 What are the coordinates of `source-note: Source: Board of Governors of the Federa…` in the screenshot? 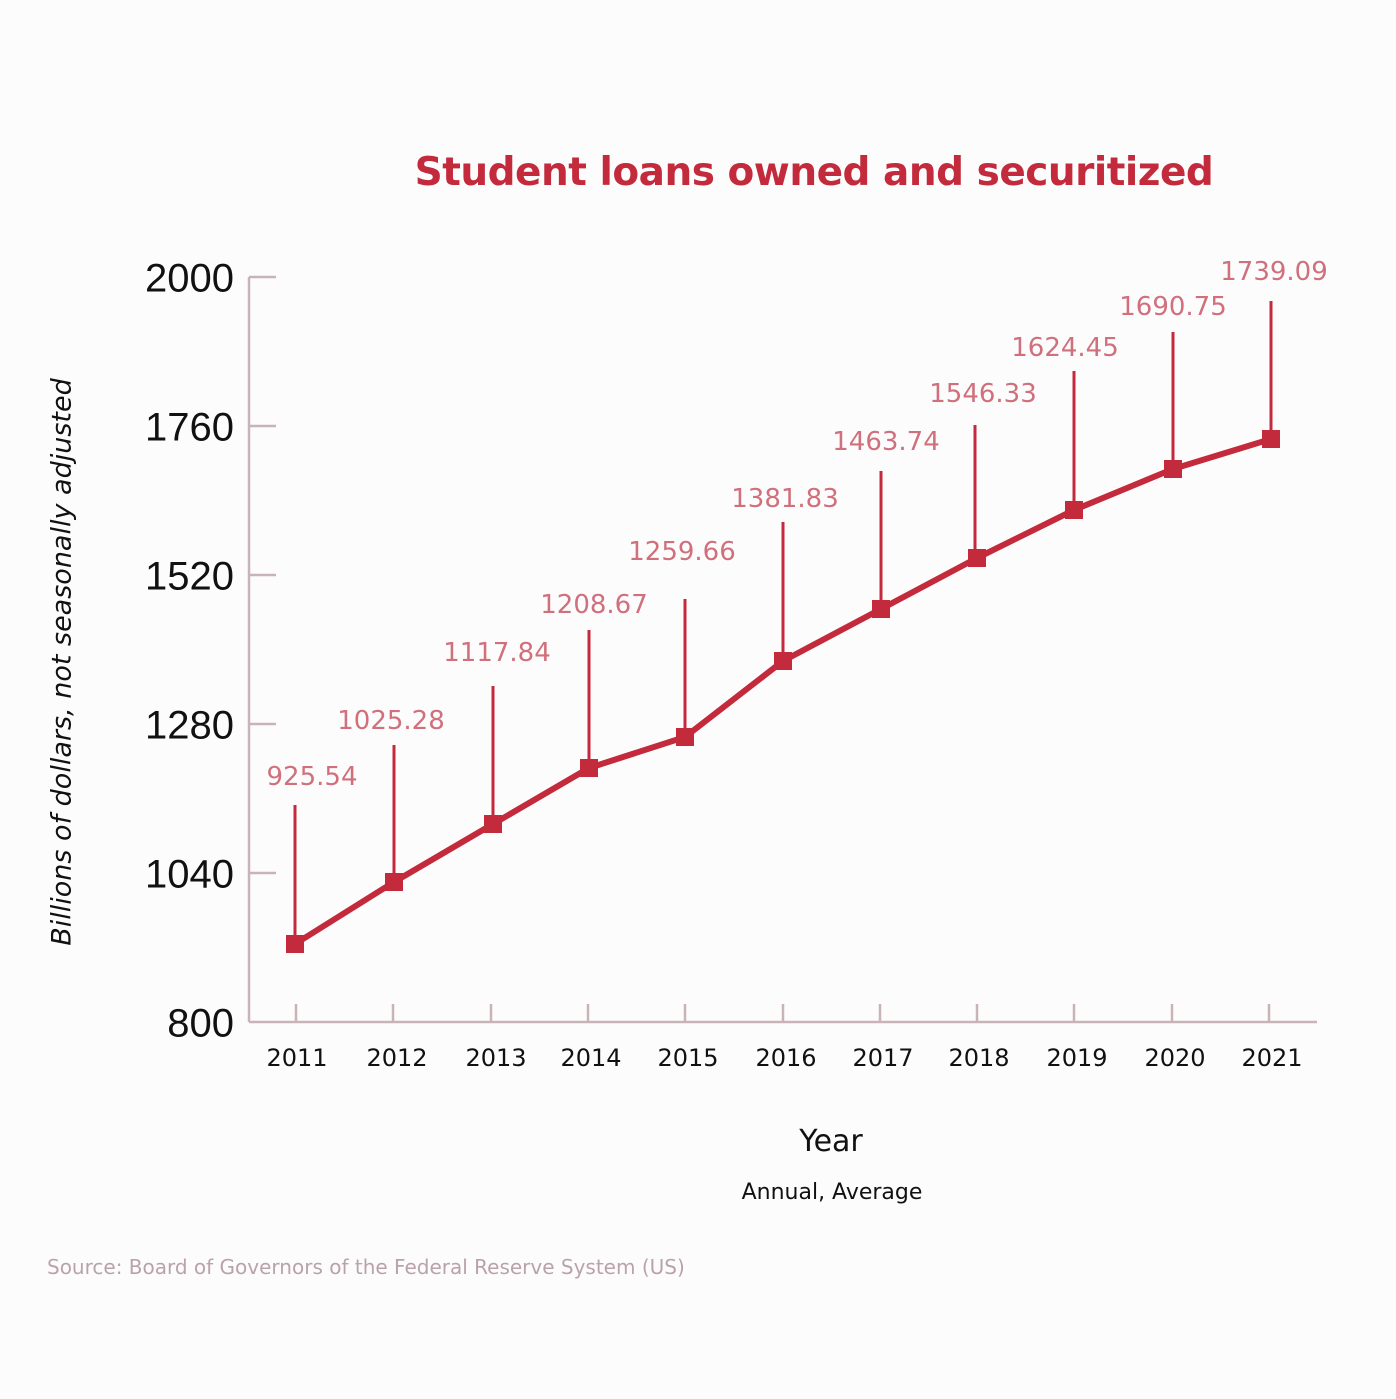 It's located at (366, 1267).